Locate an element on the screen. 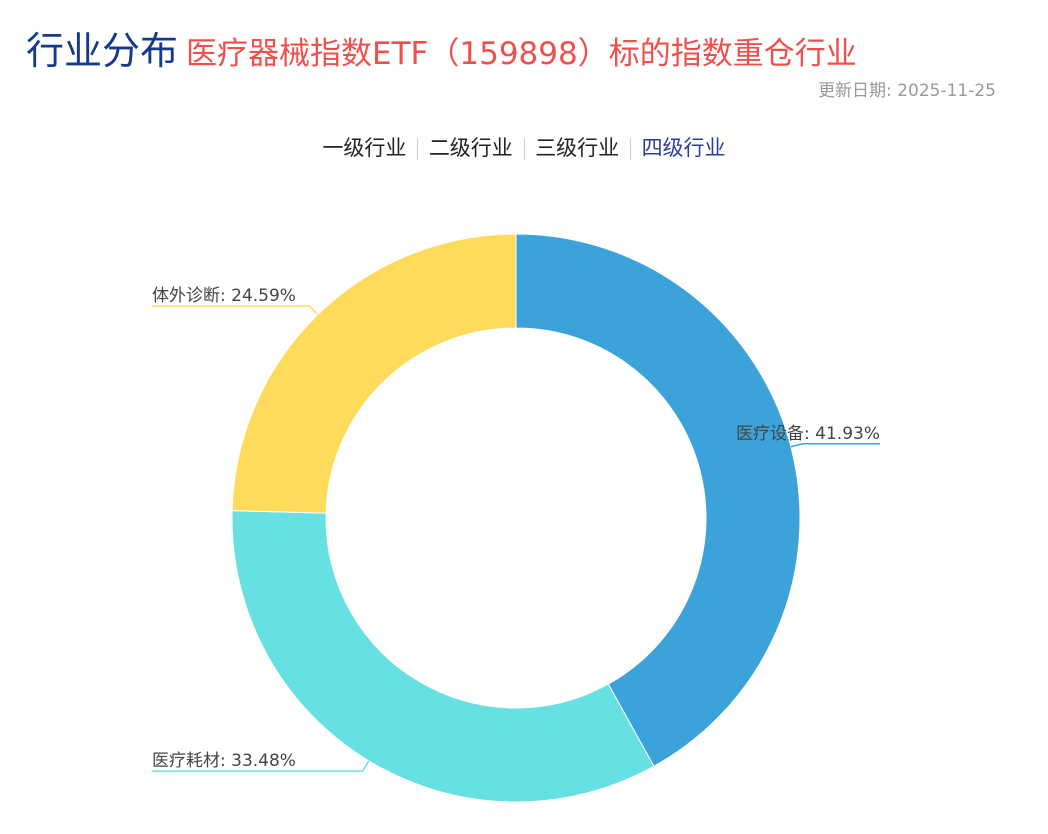  slice-label: 医疗耗材: 33.48% is located at coordinates (224, 761).